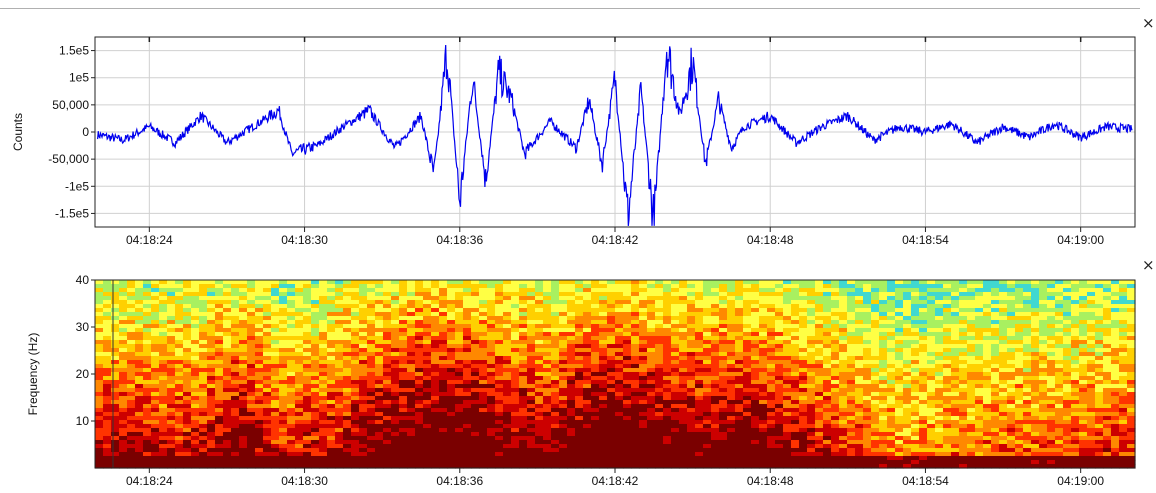  Describe the element at coordinates (1148, 23) in the screenshot. I see `close-waveform-panel-icon: ×` at that location.